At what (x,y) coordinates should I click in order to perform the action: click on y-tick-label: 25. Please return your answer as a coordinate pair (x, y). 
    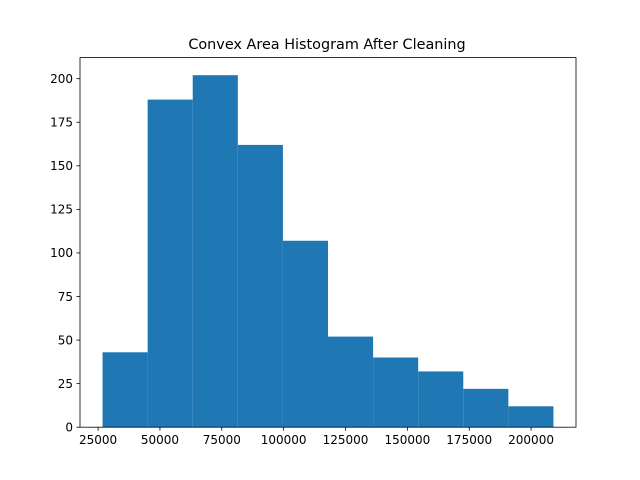
    Looking at the image, I should click on (65, 384).